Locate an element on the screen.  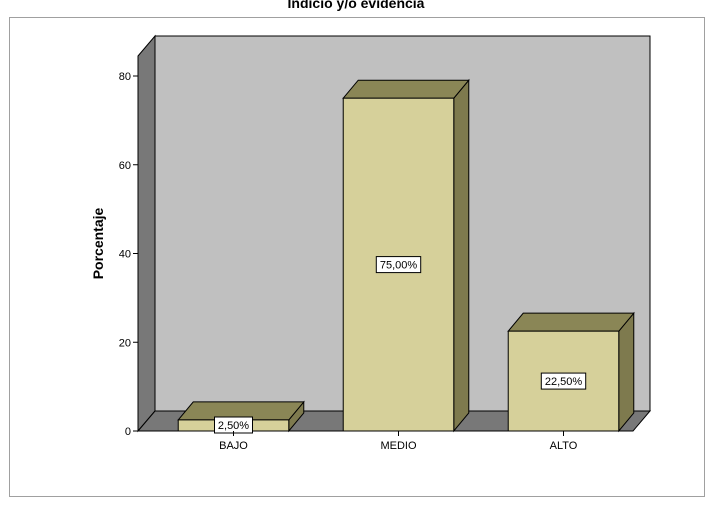
data-label: 75,00% is located at coordinates (399, 266).